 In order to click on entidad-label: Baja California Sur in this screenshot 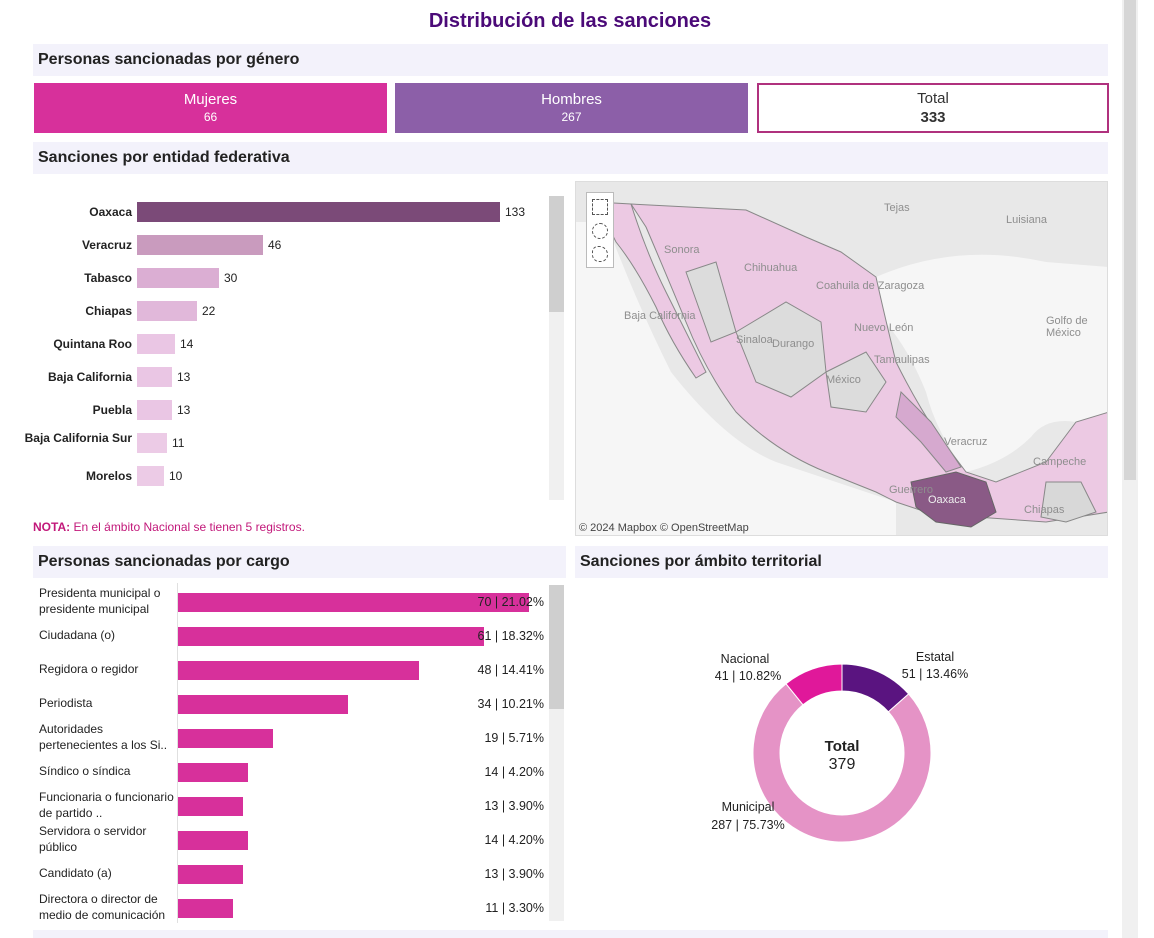, I will do `click(78, 438)`.